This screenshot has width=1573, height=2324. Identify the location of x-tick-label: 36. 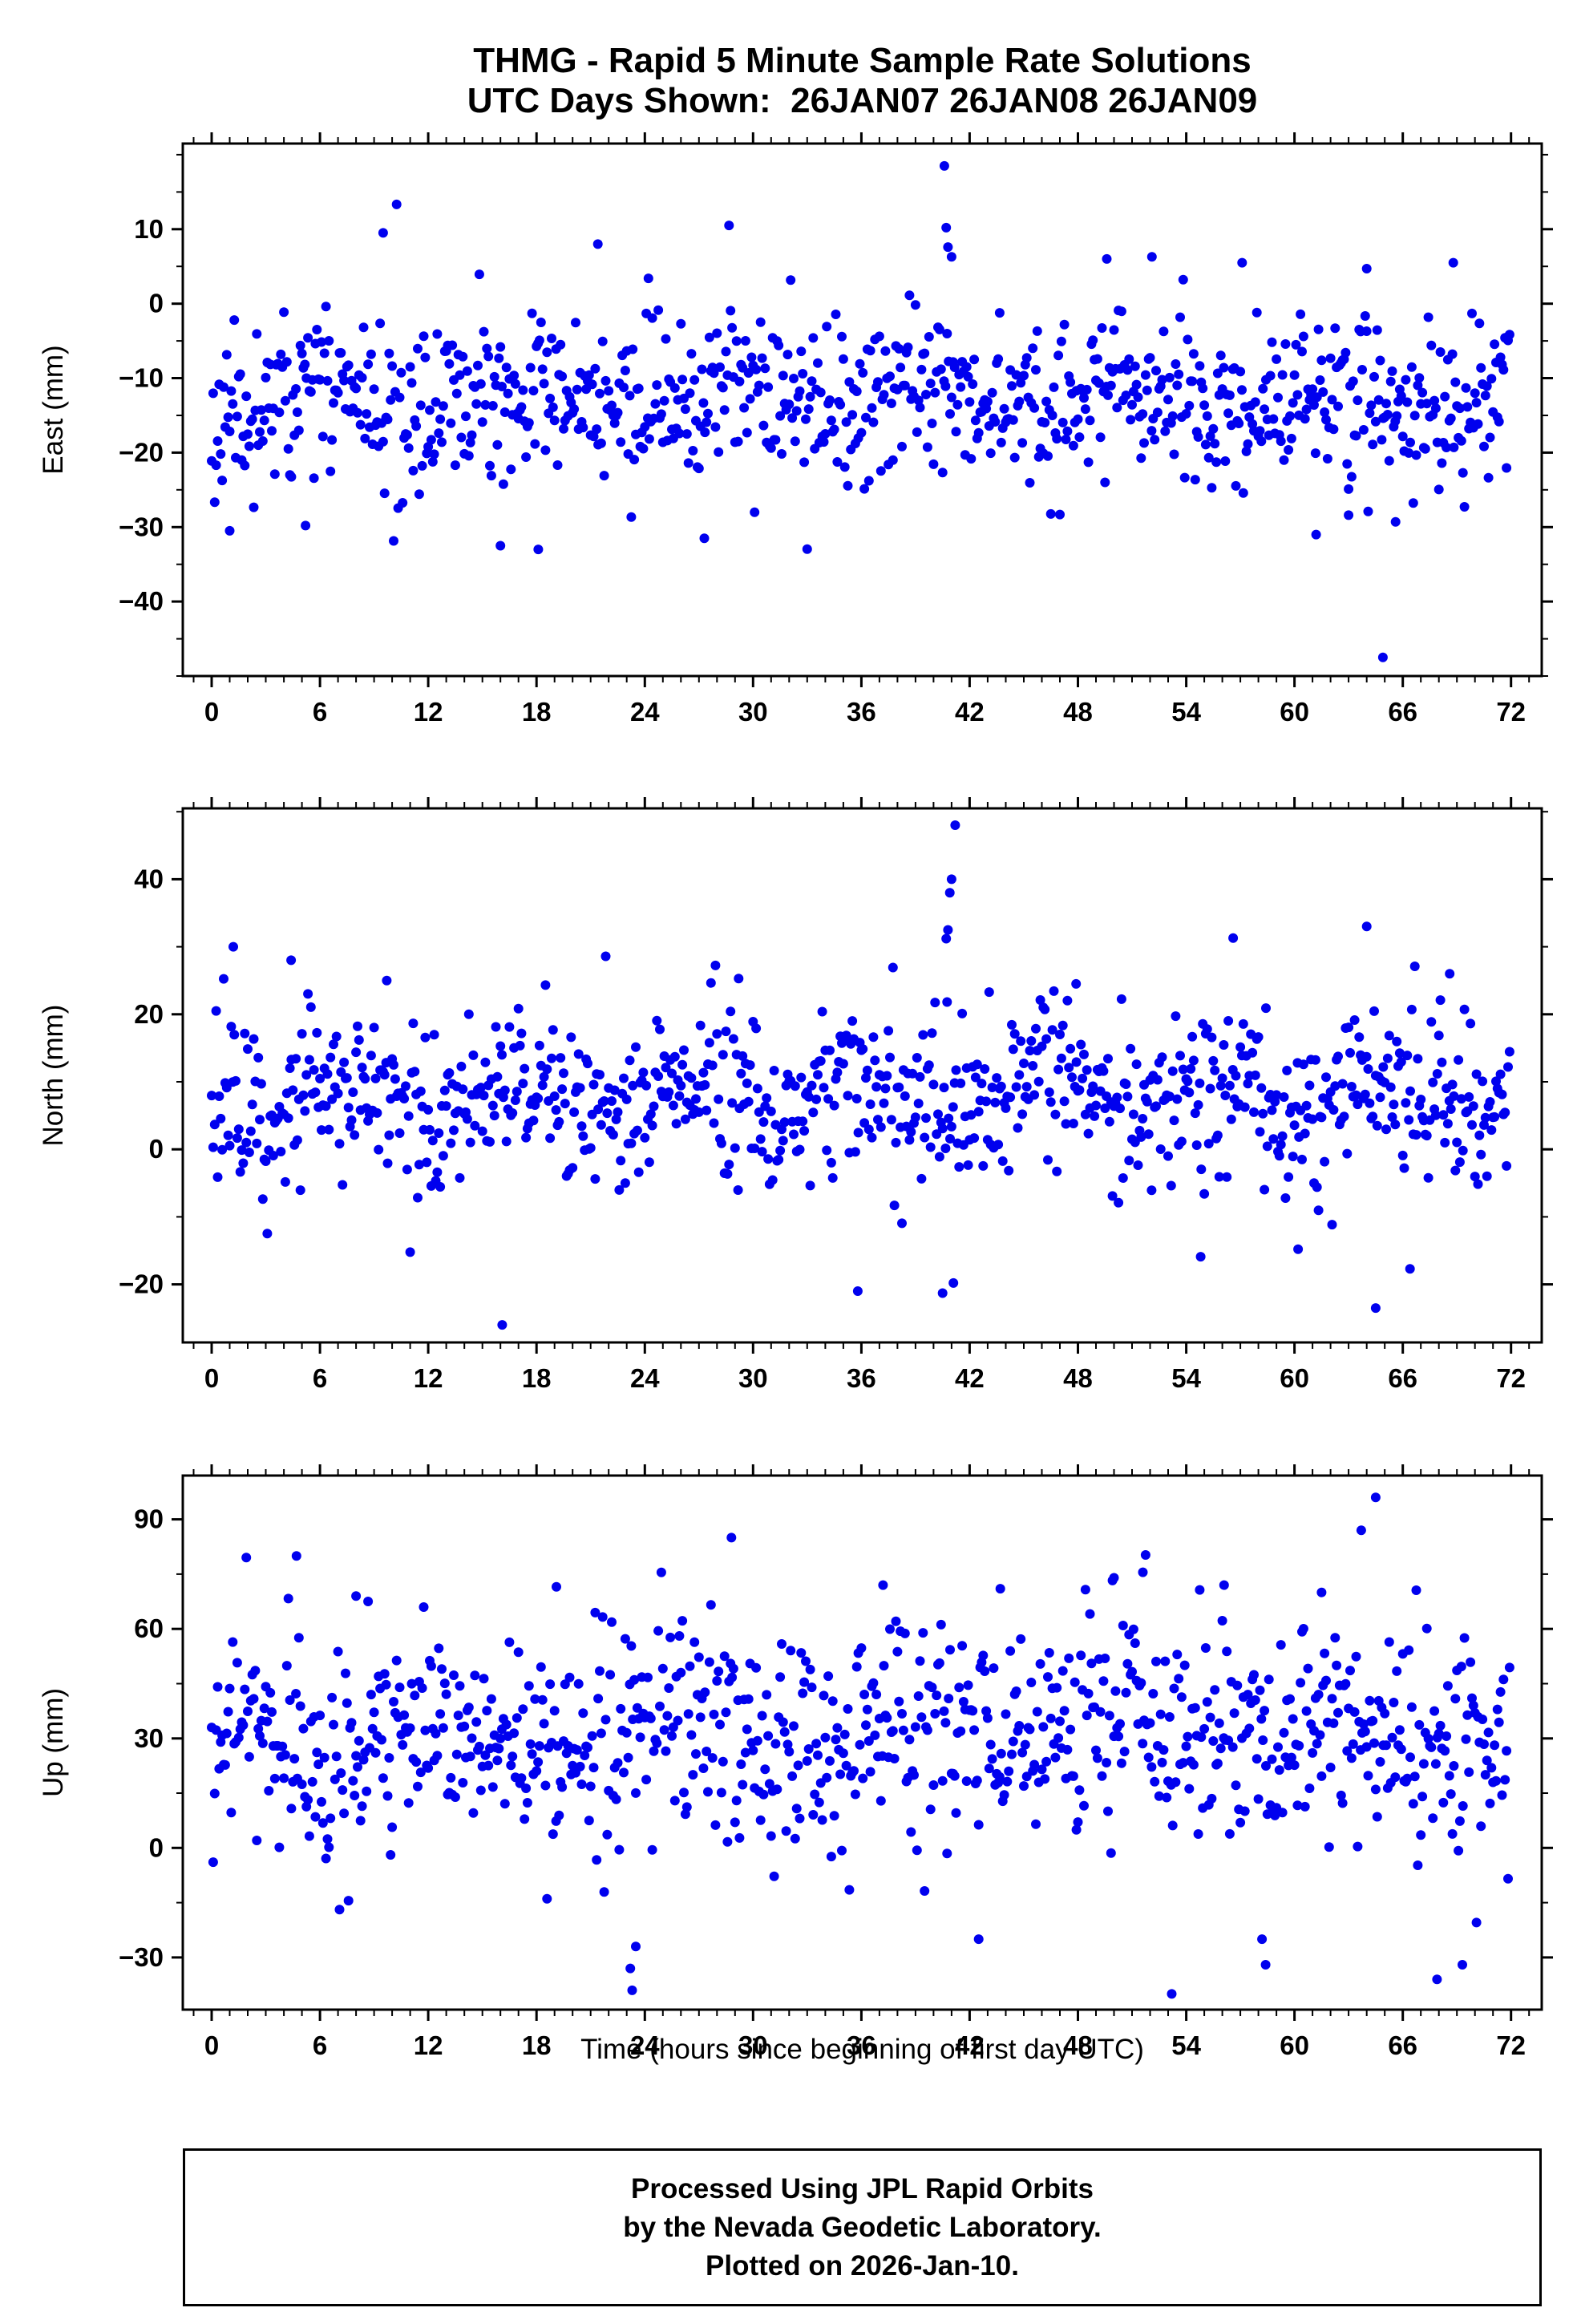
(862, 1378).